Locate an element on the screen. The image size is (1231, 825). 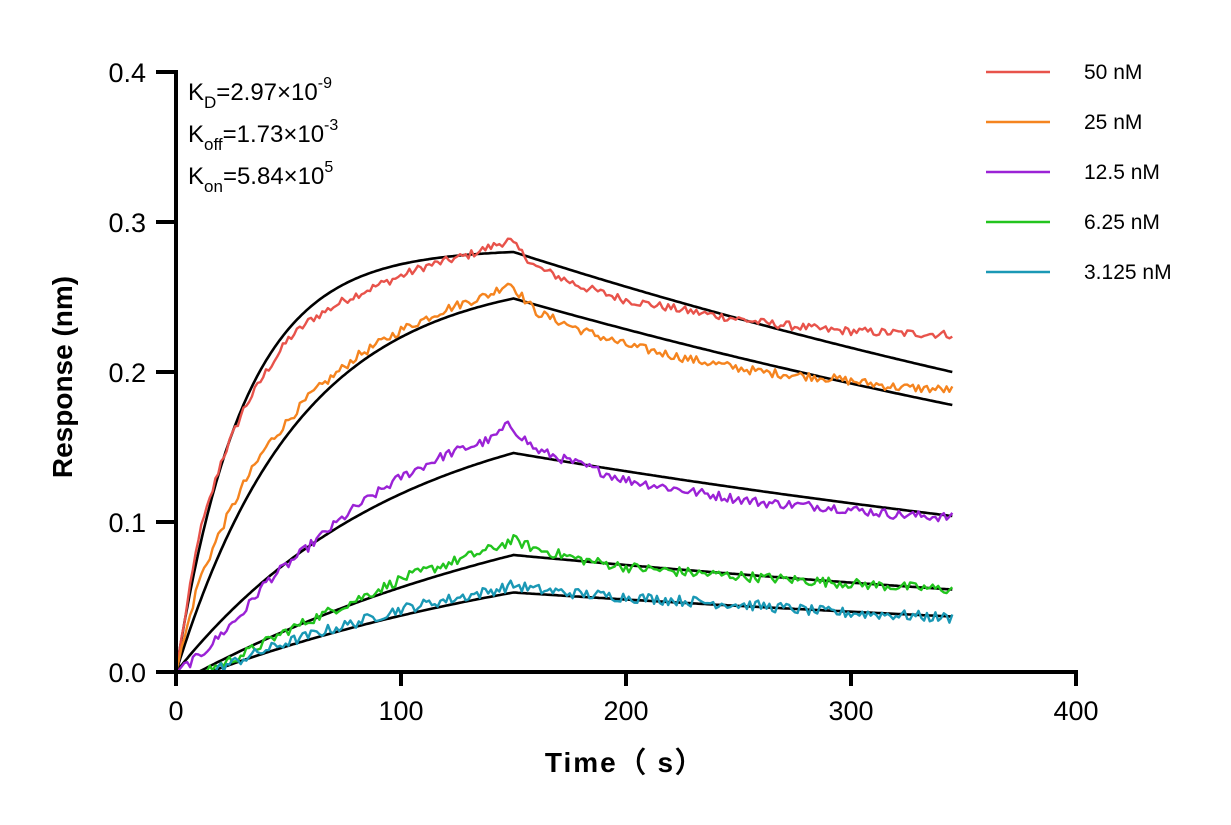
legend-item: 12.5 nM is located at coordinates (1073, 172).